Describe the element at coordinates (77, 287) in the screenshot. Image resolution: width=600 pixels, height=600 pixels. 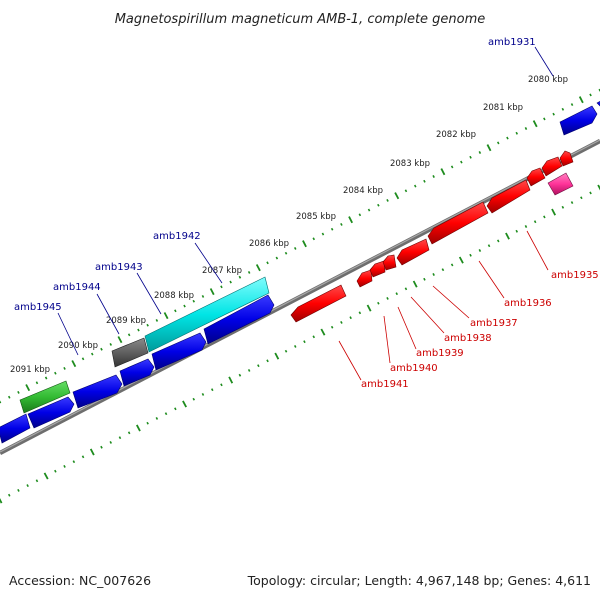
I see `gene-label-amb1944: amb1944` at that location.